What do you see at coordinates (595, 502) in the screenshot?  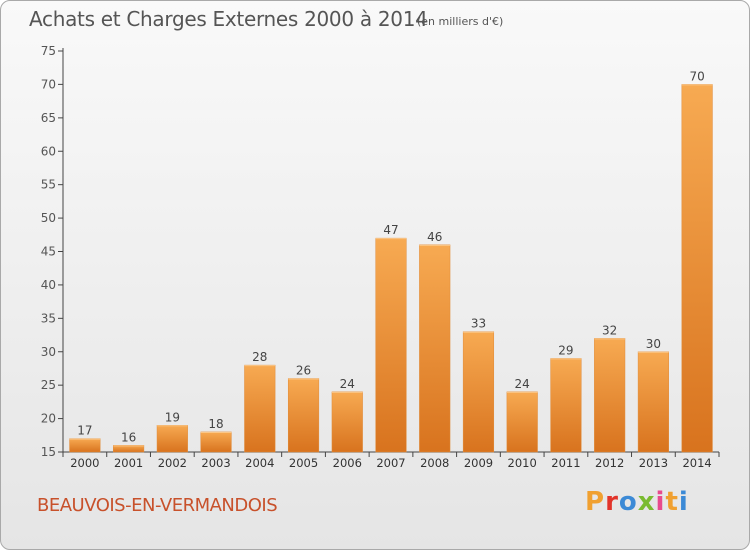 I see `logo-letter: P` at bounding box center [595, 502].